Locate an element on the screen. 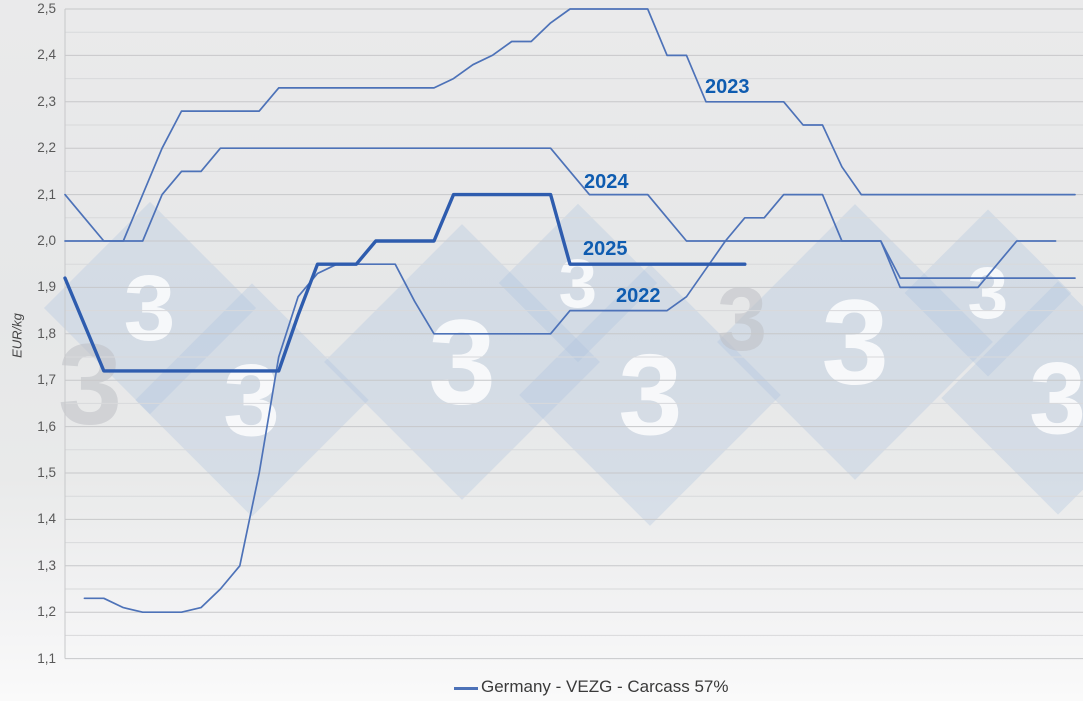 This screenshot has width=1083, height=701. y-tick-label-1_5: 1,5 is located at coordinates (46, 472).